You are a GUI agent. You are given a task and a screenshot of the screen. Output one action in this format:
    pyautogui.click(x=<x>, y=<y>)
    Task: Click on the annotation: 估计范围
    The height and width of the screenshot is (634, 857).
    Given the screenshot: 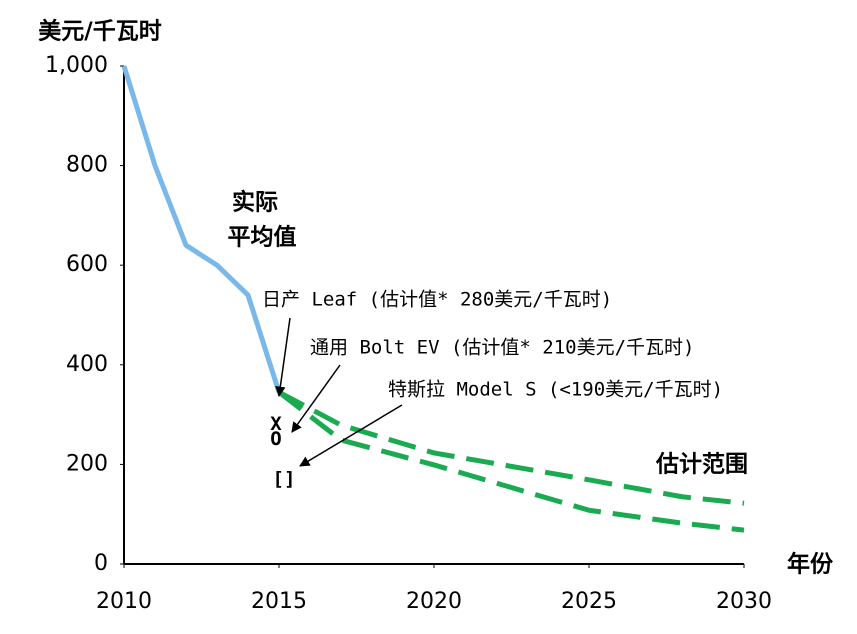 What is the action you would take?
    pyautogui.click(x=701, y=465)
    